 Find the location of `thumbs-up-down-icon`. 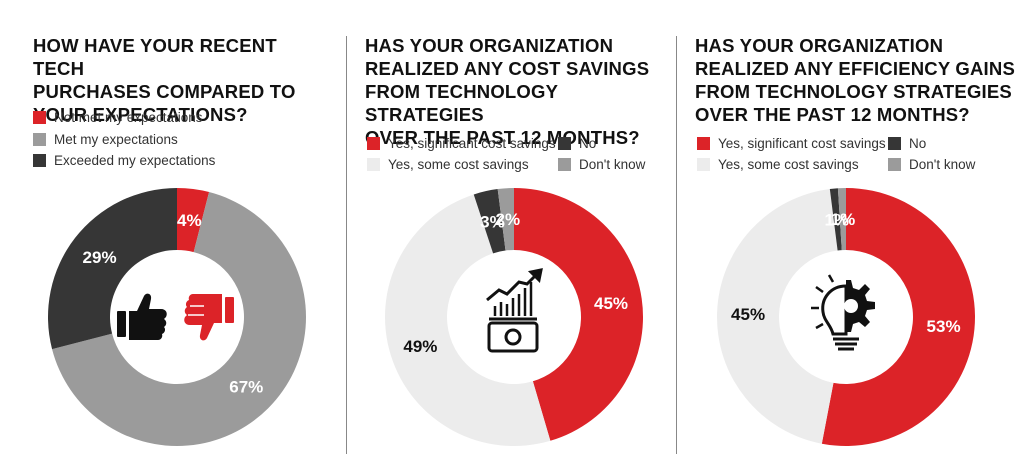

thumbs-up-down-icon is located at coordinates (175, 317).